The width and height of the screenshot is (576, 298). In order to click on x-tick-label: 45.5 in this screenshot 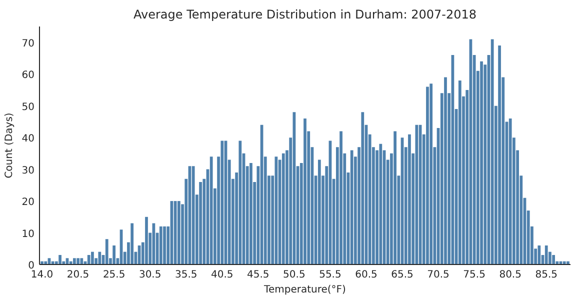, I will do `click(258, 275)`.